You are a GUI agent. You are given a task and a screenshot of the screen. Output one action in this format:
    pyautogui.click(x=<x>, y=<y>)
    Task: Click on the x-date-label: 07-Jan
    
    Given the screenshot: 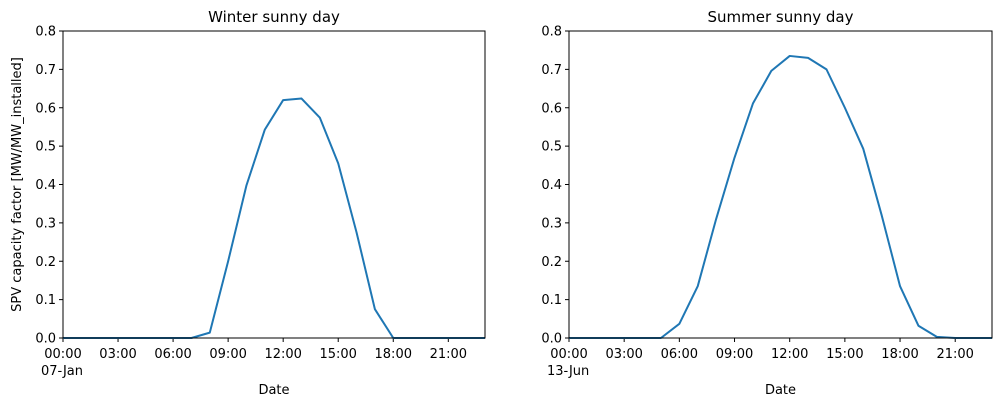 What is the action you would take?
    pyautogui.click(x=62, y=371)
    